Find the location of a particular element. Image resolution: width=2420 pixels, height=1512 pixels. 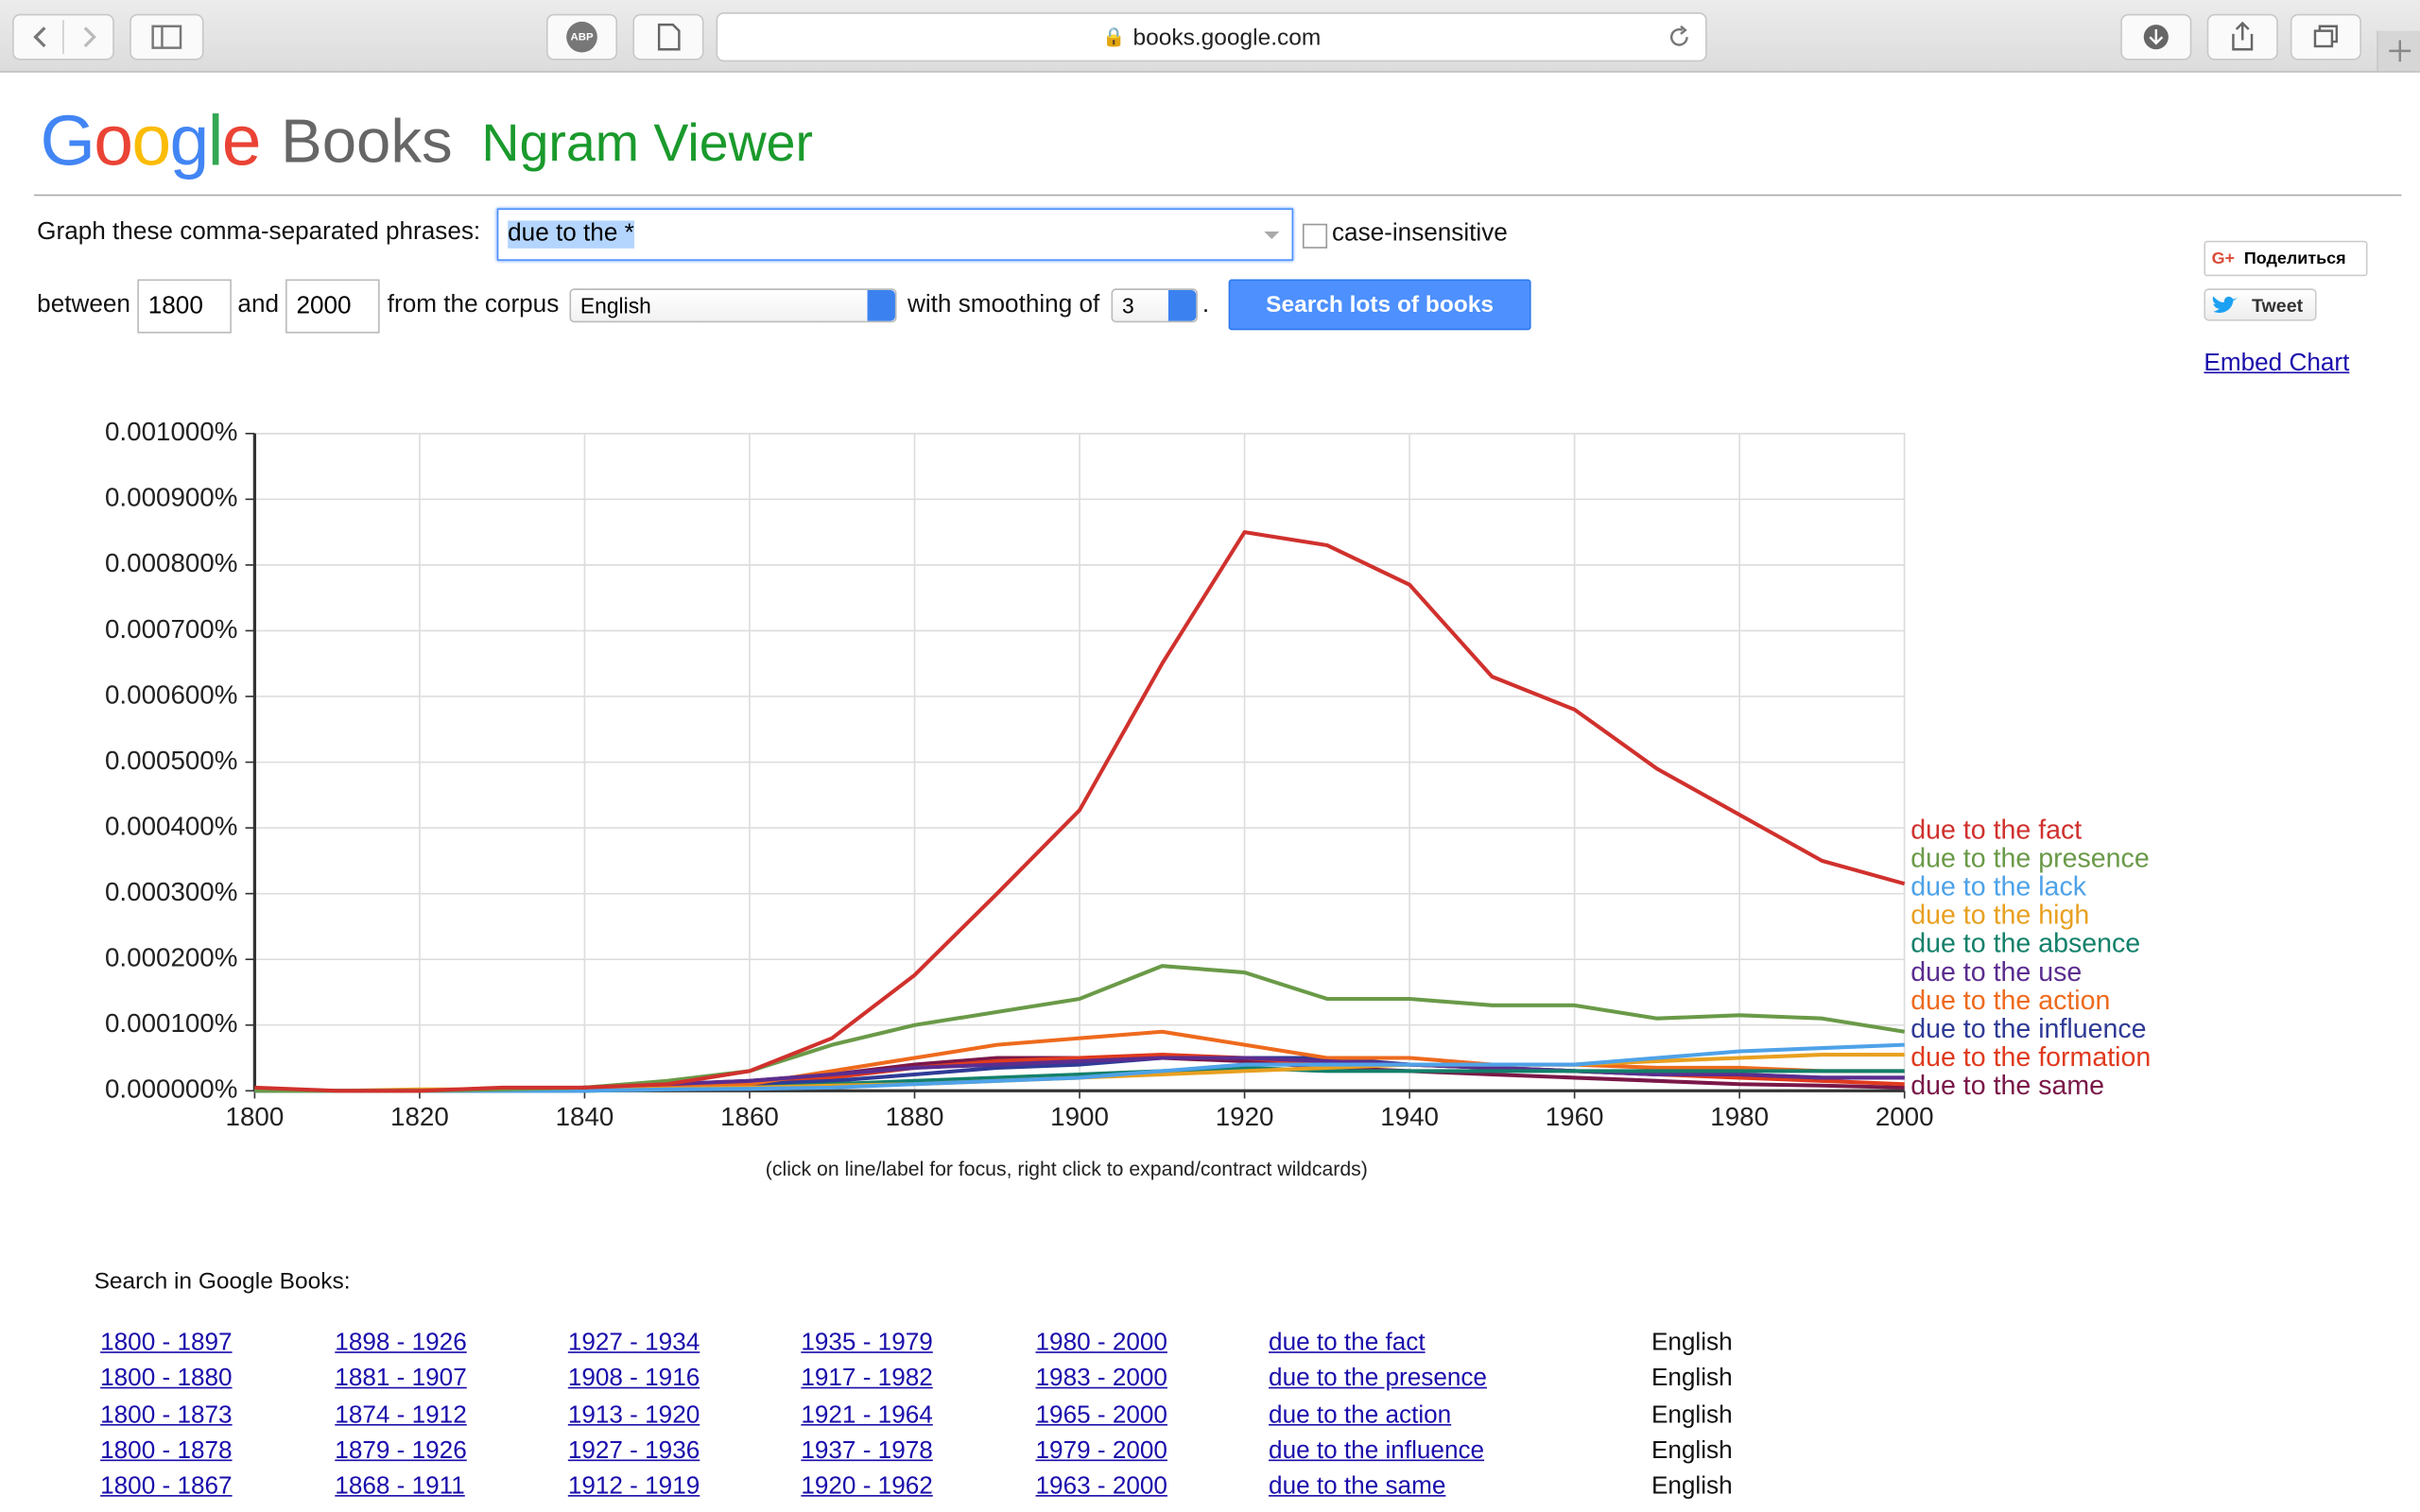

between-label: between is located at coordinates (83, 304).